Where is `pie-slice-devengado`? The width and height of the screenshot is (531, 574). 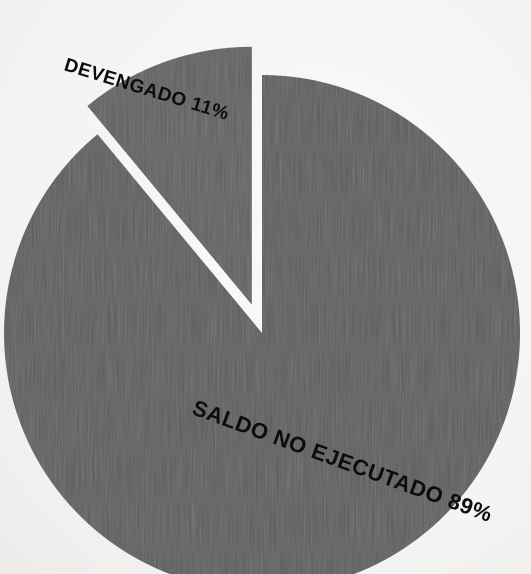
pie-slice-devengado is located at coordinates (169, 175).